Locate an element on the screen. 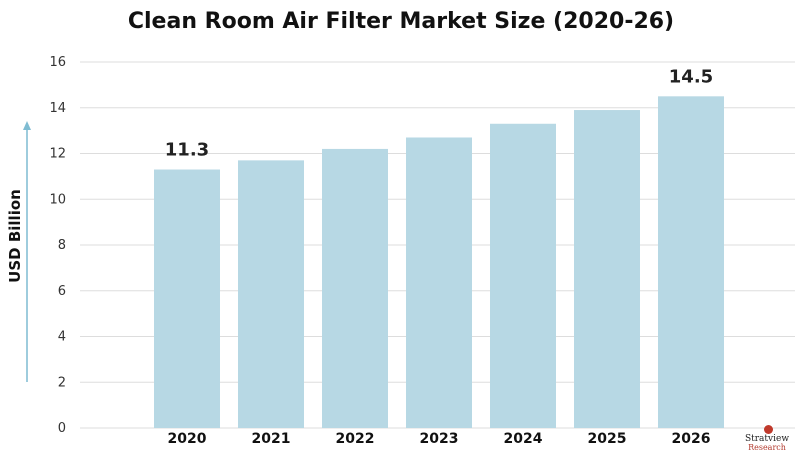 This screenshot has width=802, height=459. data-label-2026: 14.5 is located at coordinates (691, 76).